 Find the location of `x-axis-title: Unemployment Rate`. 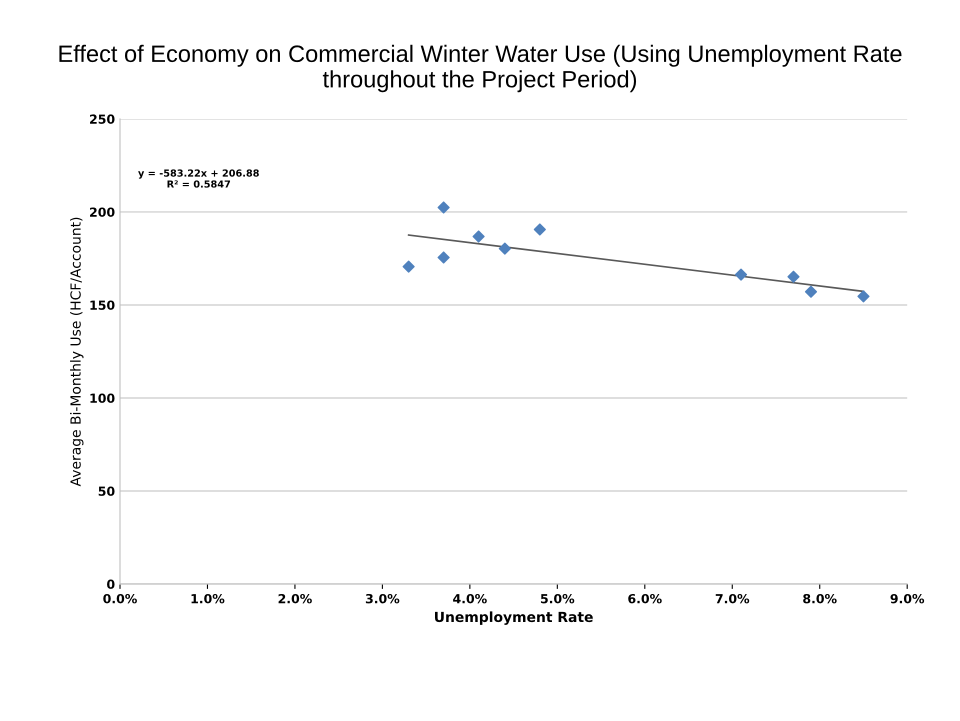

x-axis-title: Unemployment Rate is located at coordinates (514, 618).